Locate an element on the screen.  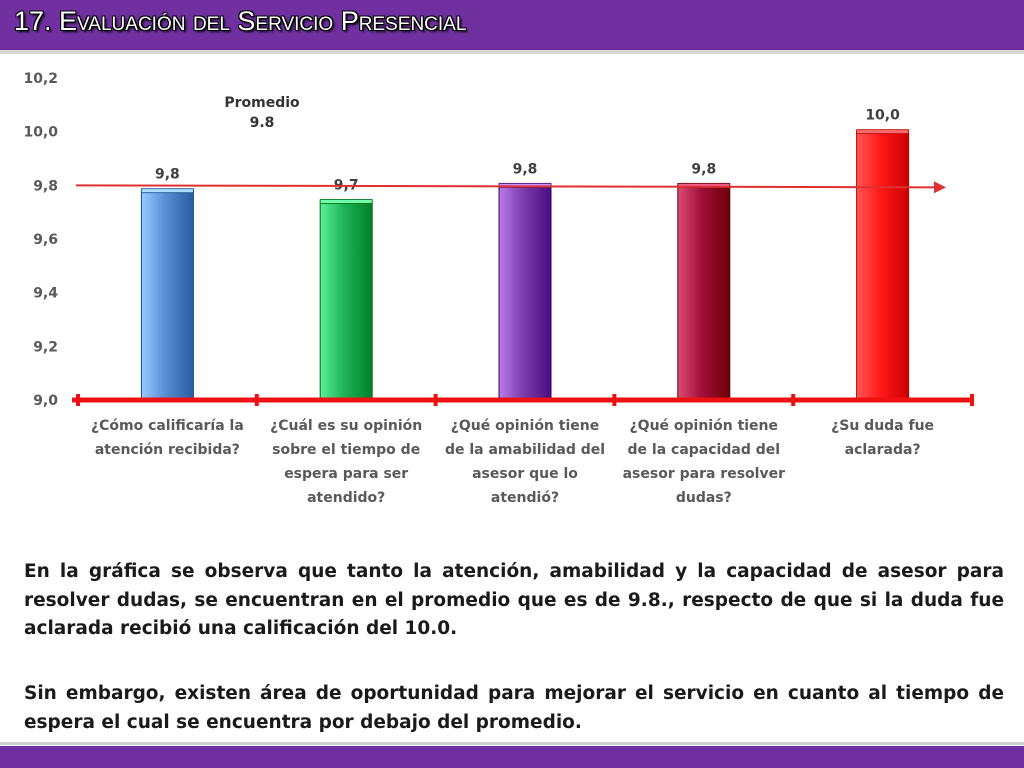
y-tick-label: 9,4 is located at coordinates (45, 294).